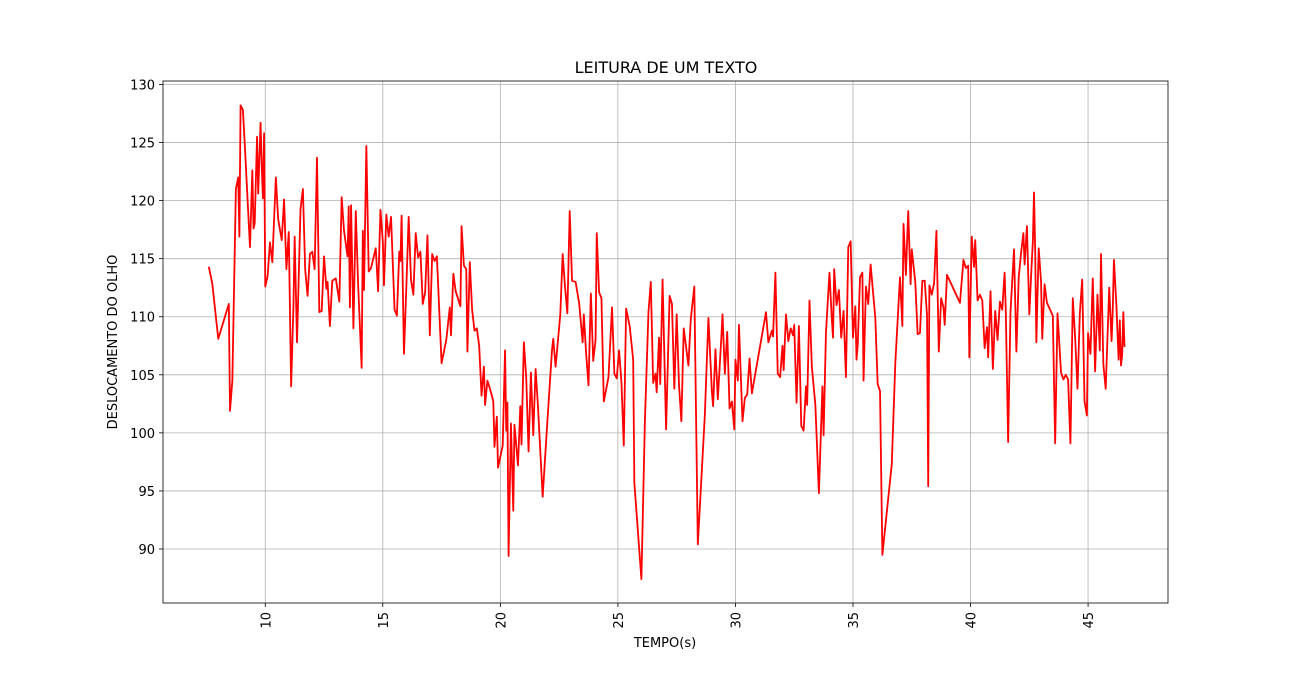 The image size is (1299, 681). What do you see at coordinates (146, 550) in the screenshot?
I see `y-tick-label: 90` at bounding box center [146, 550].